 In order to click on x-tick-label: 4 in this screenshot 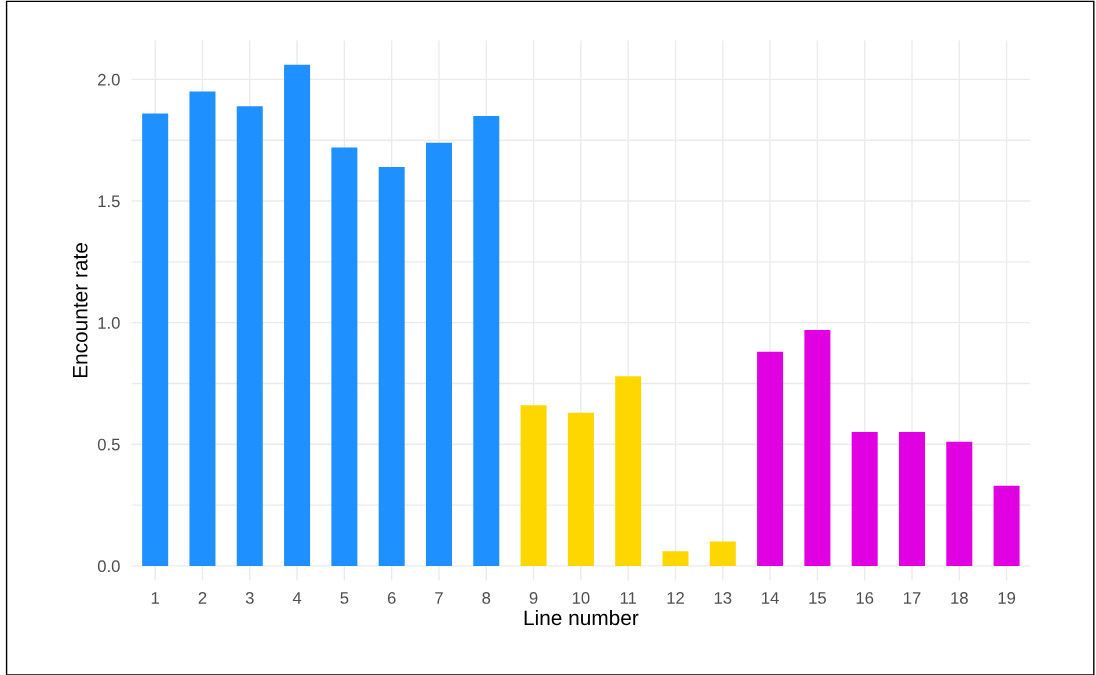, I will do `click(297, 598)`.